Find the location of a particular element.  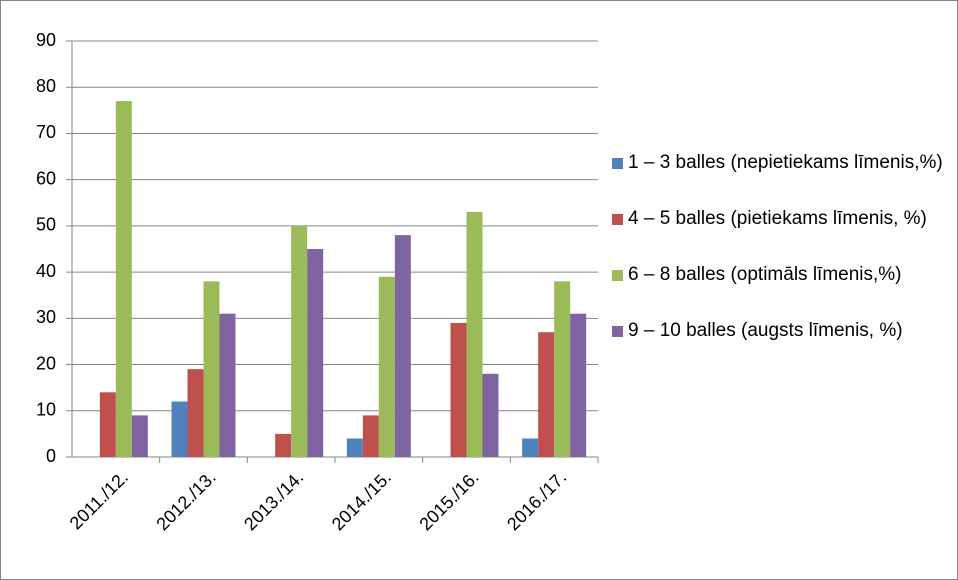

legend-label: 9 – 10 balles (augsts līmenis, %) is located at coordinates (765, 330).